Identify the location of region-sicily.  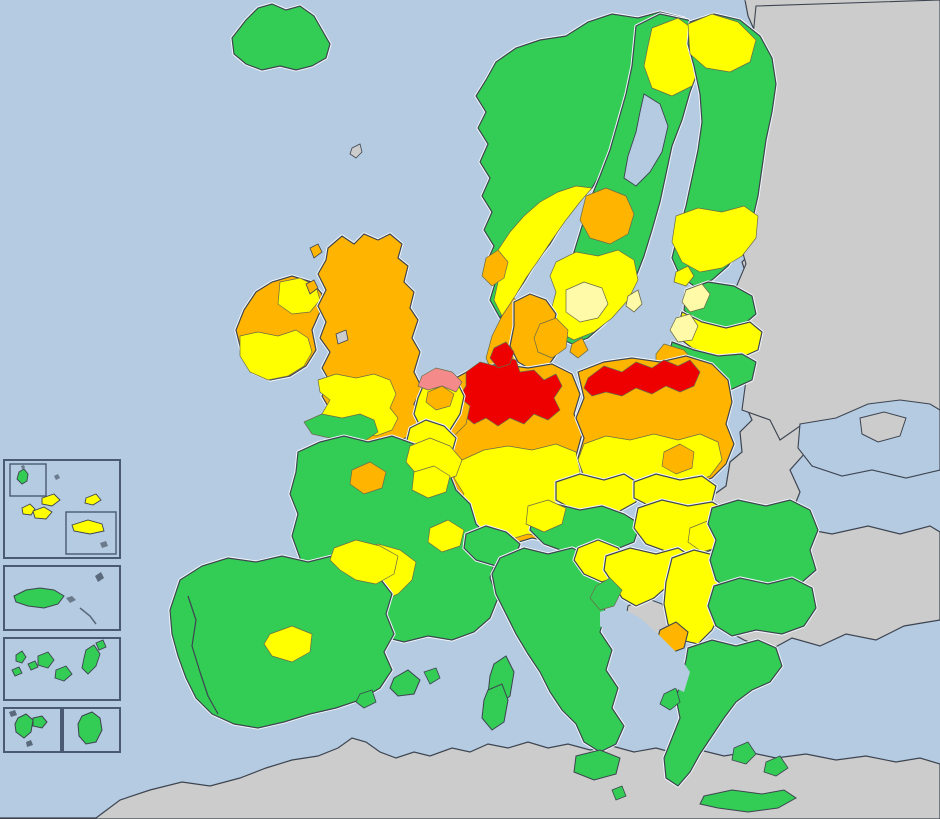
(597, 765).